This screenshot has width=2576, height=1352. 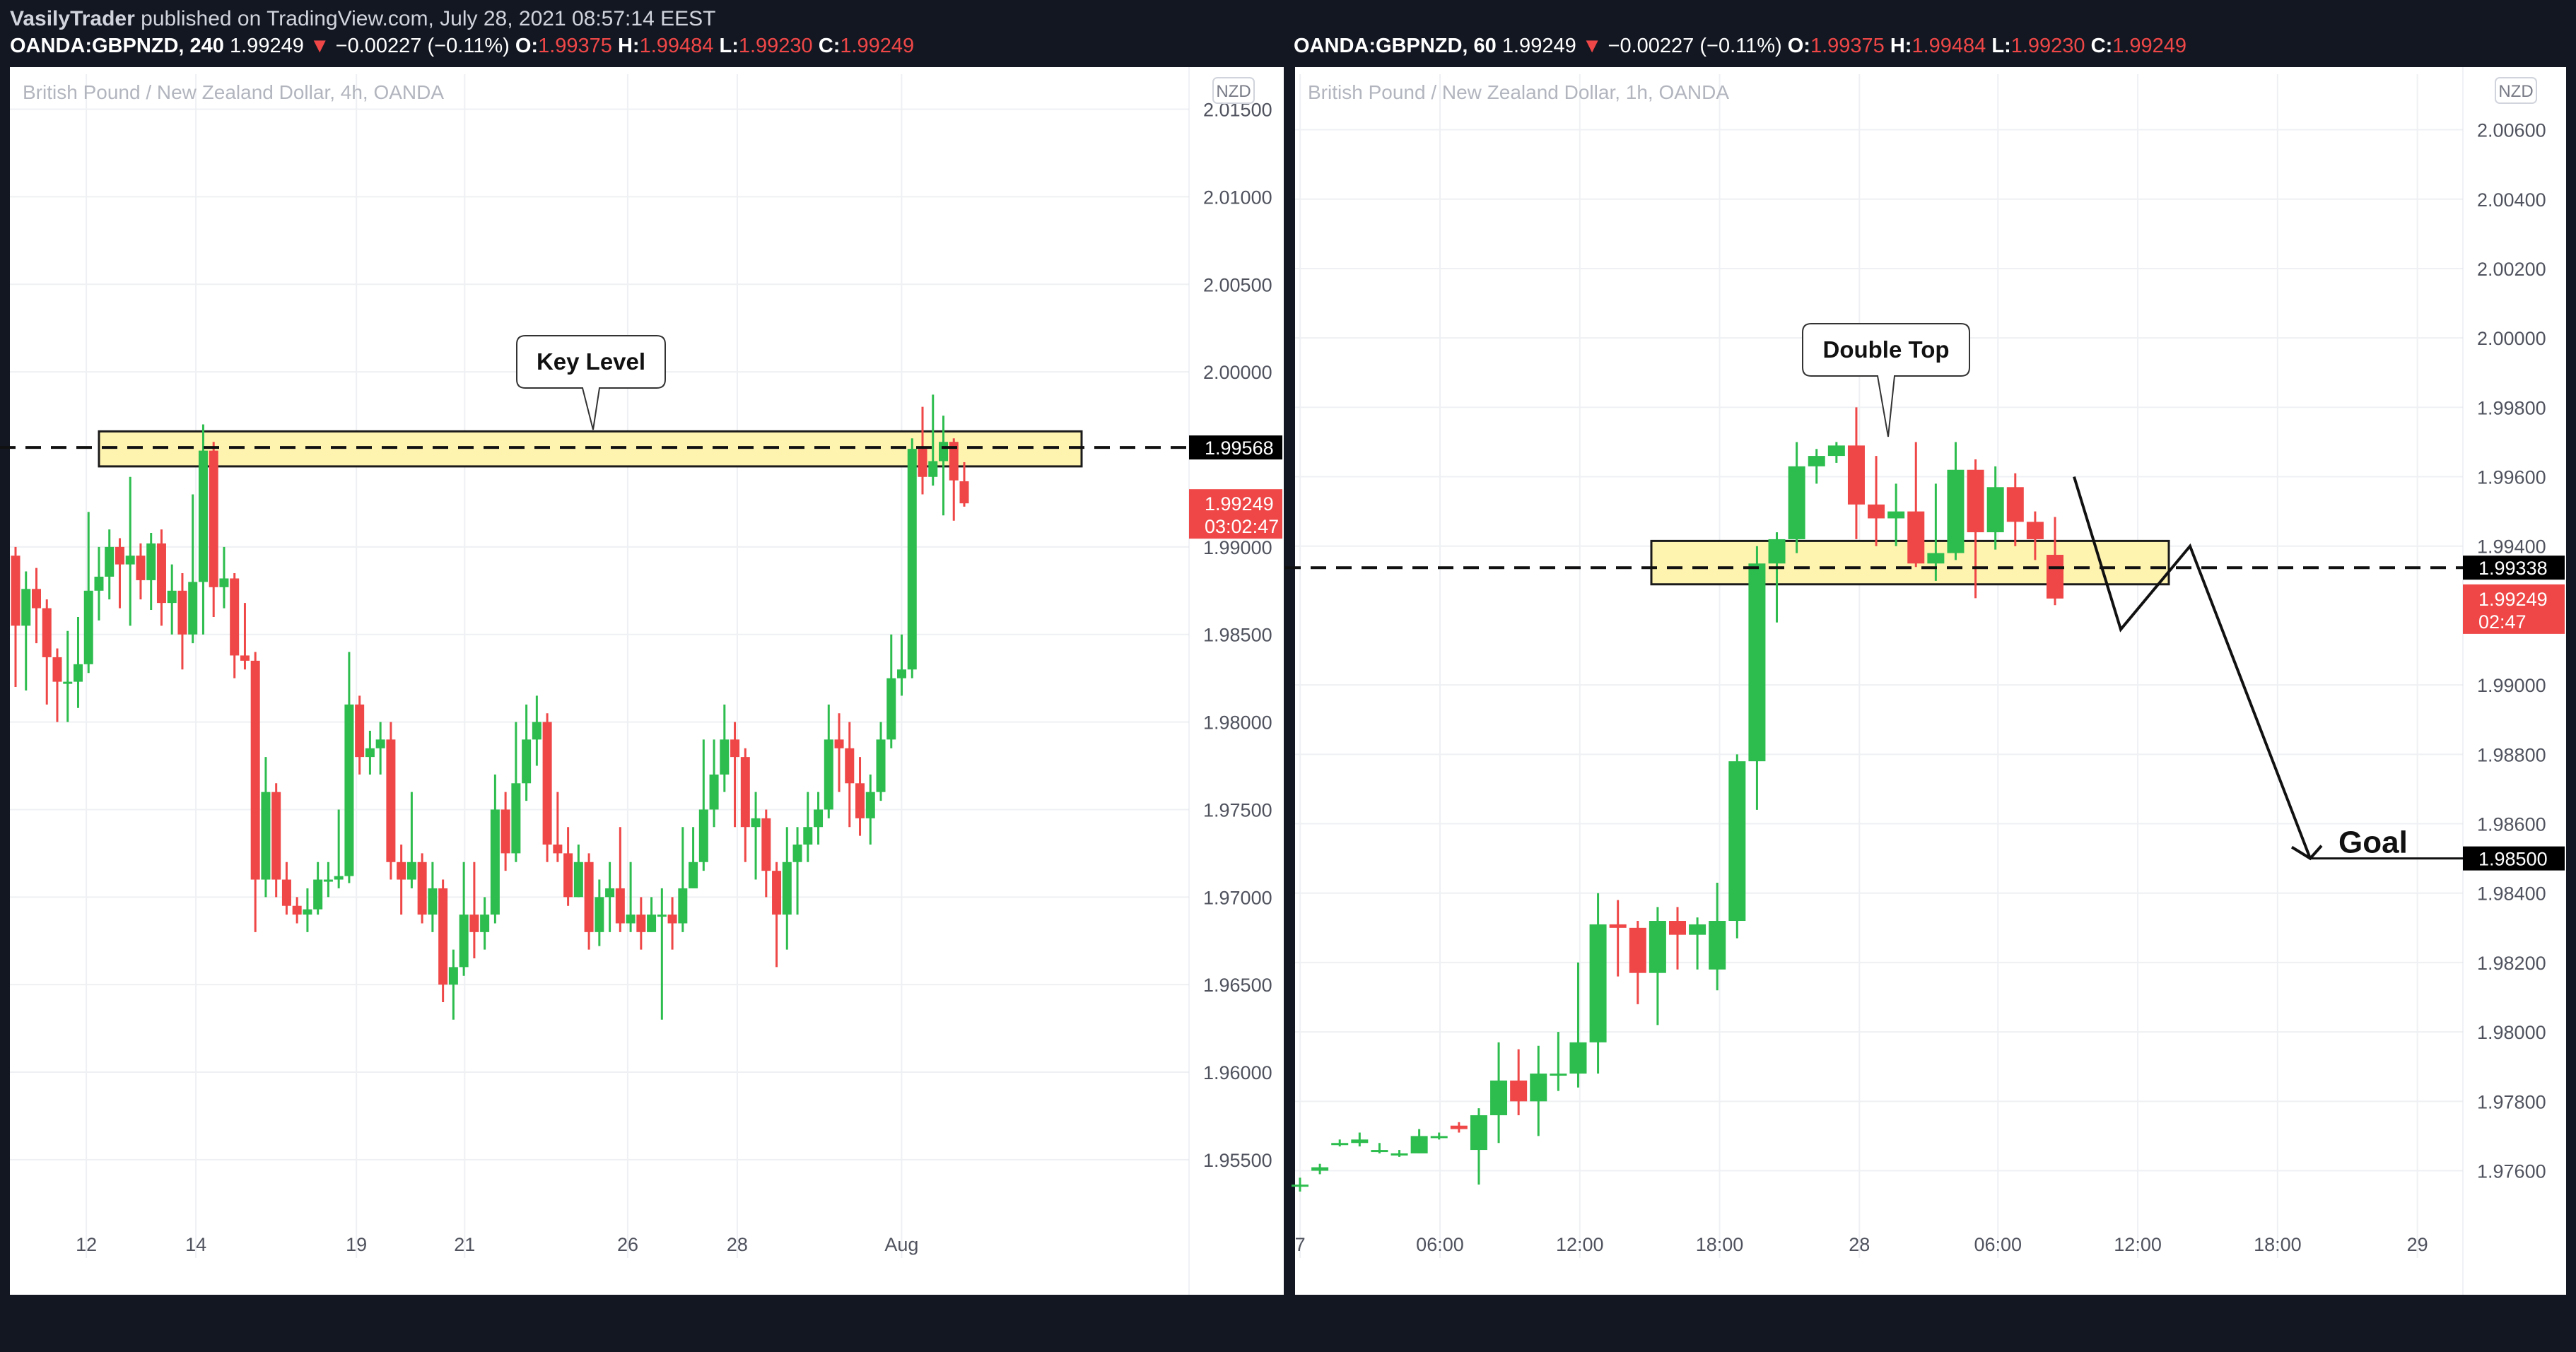 What do you see at coordinates (526, 46) in the screenshot?
I see `legend-o-label: O:` at bounding box center [526, 46].